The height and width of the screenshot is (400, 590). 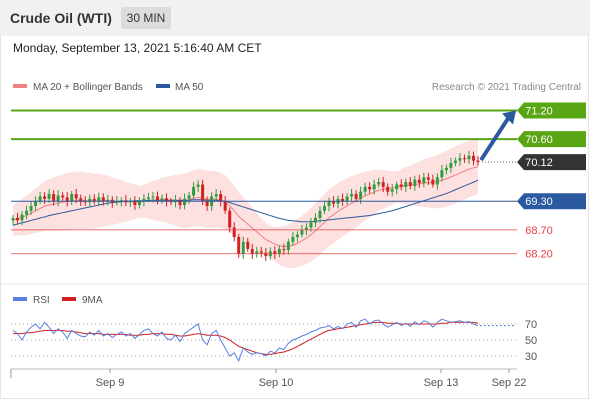 I want to click on time-axis-labels: Sep 9 Sep 10 Sep 13 Sep 22, so click(x=311, y=379).